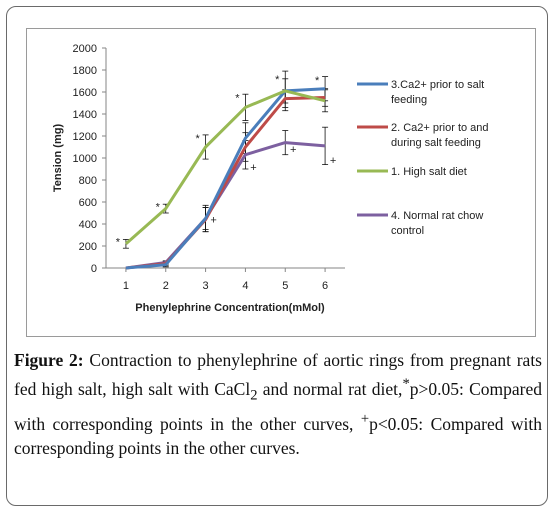  I want to click on x-tick-label: 1, so click(126, 286).